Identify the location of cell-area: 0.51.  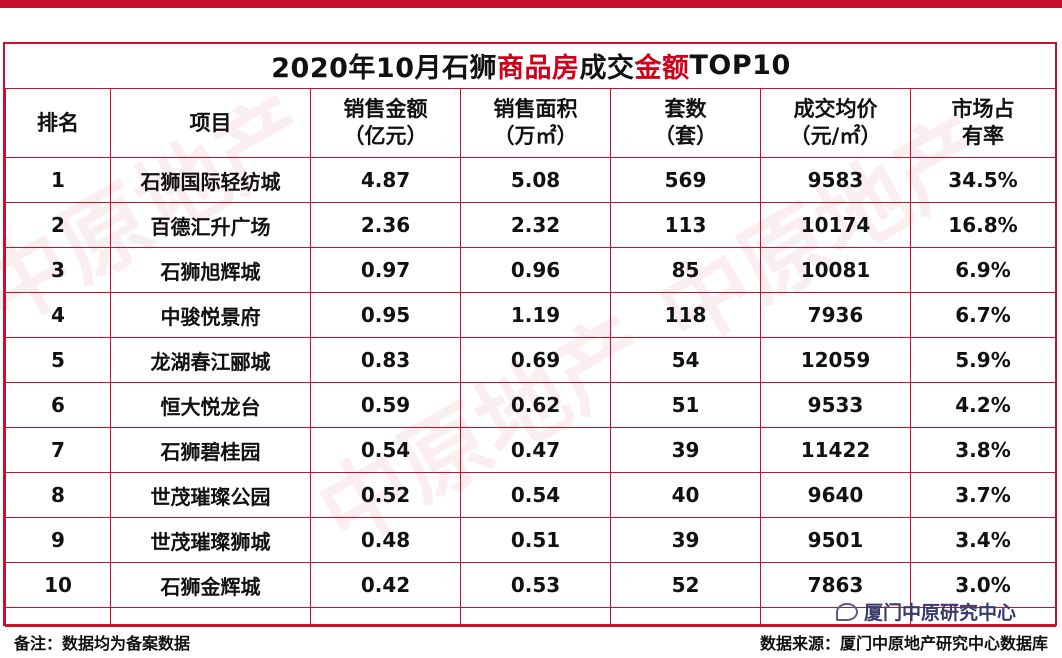
(535, 540).